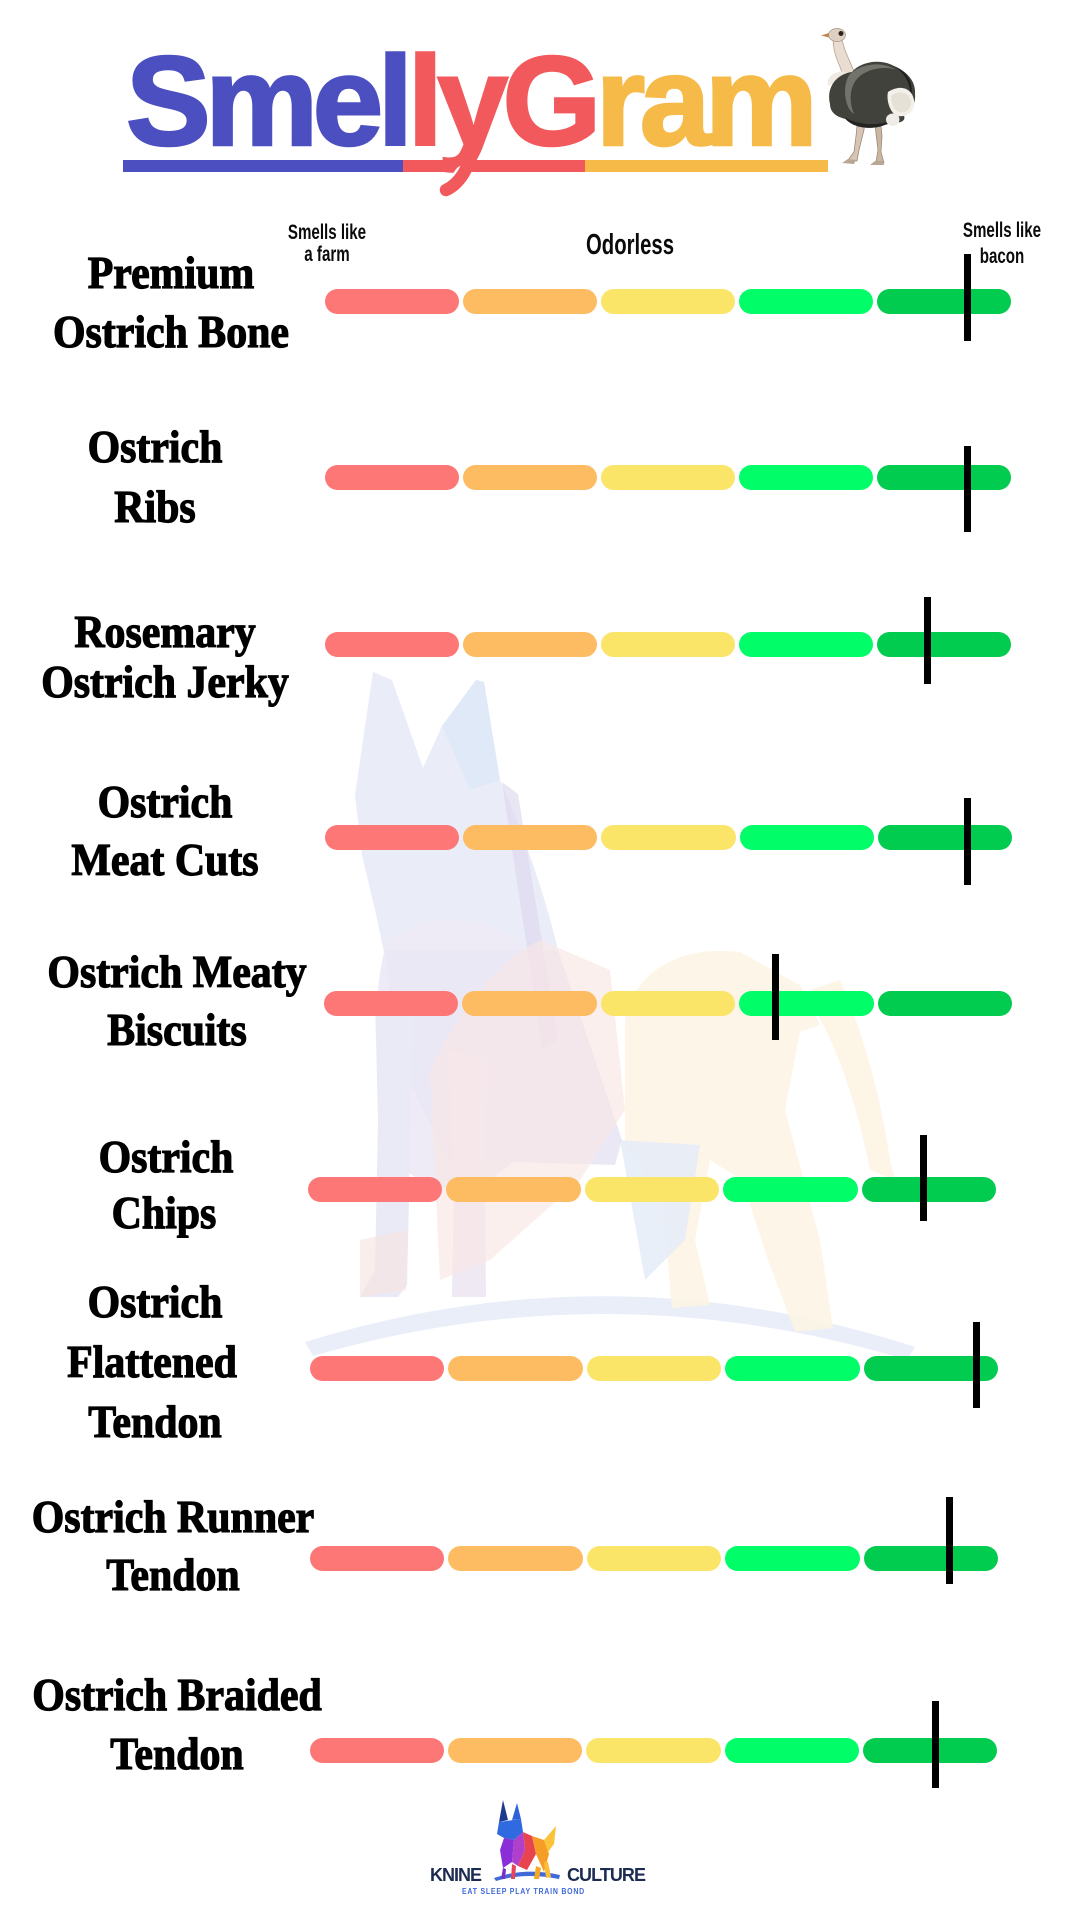 The image size is (1080, 1920). What do you see at coordinates (456, 1875) in the screenshot?
I see `svg-text: KNINE` at bounding box center [456, 1875].